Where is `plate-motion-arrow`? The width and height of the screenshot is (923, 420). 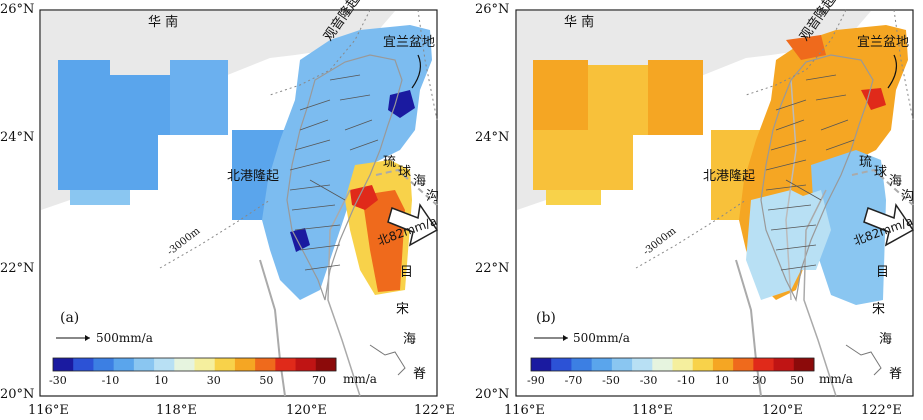
plate-motion-arrow is located at coordinates (413, 225).